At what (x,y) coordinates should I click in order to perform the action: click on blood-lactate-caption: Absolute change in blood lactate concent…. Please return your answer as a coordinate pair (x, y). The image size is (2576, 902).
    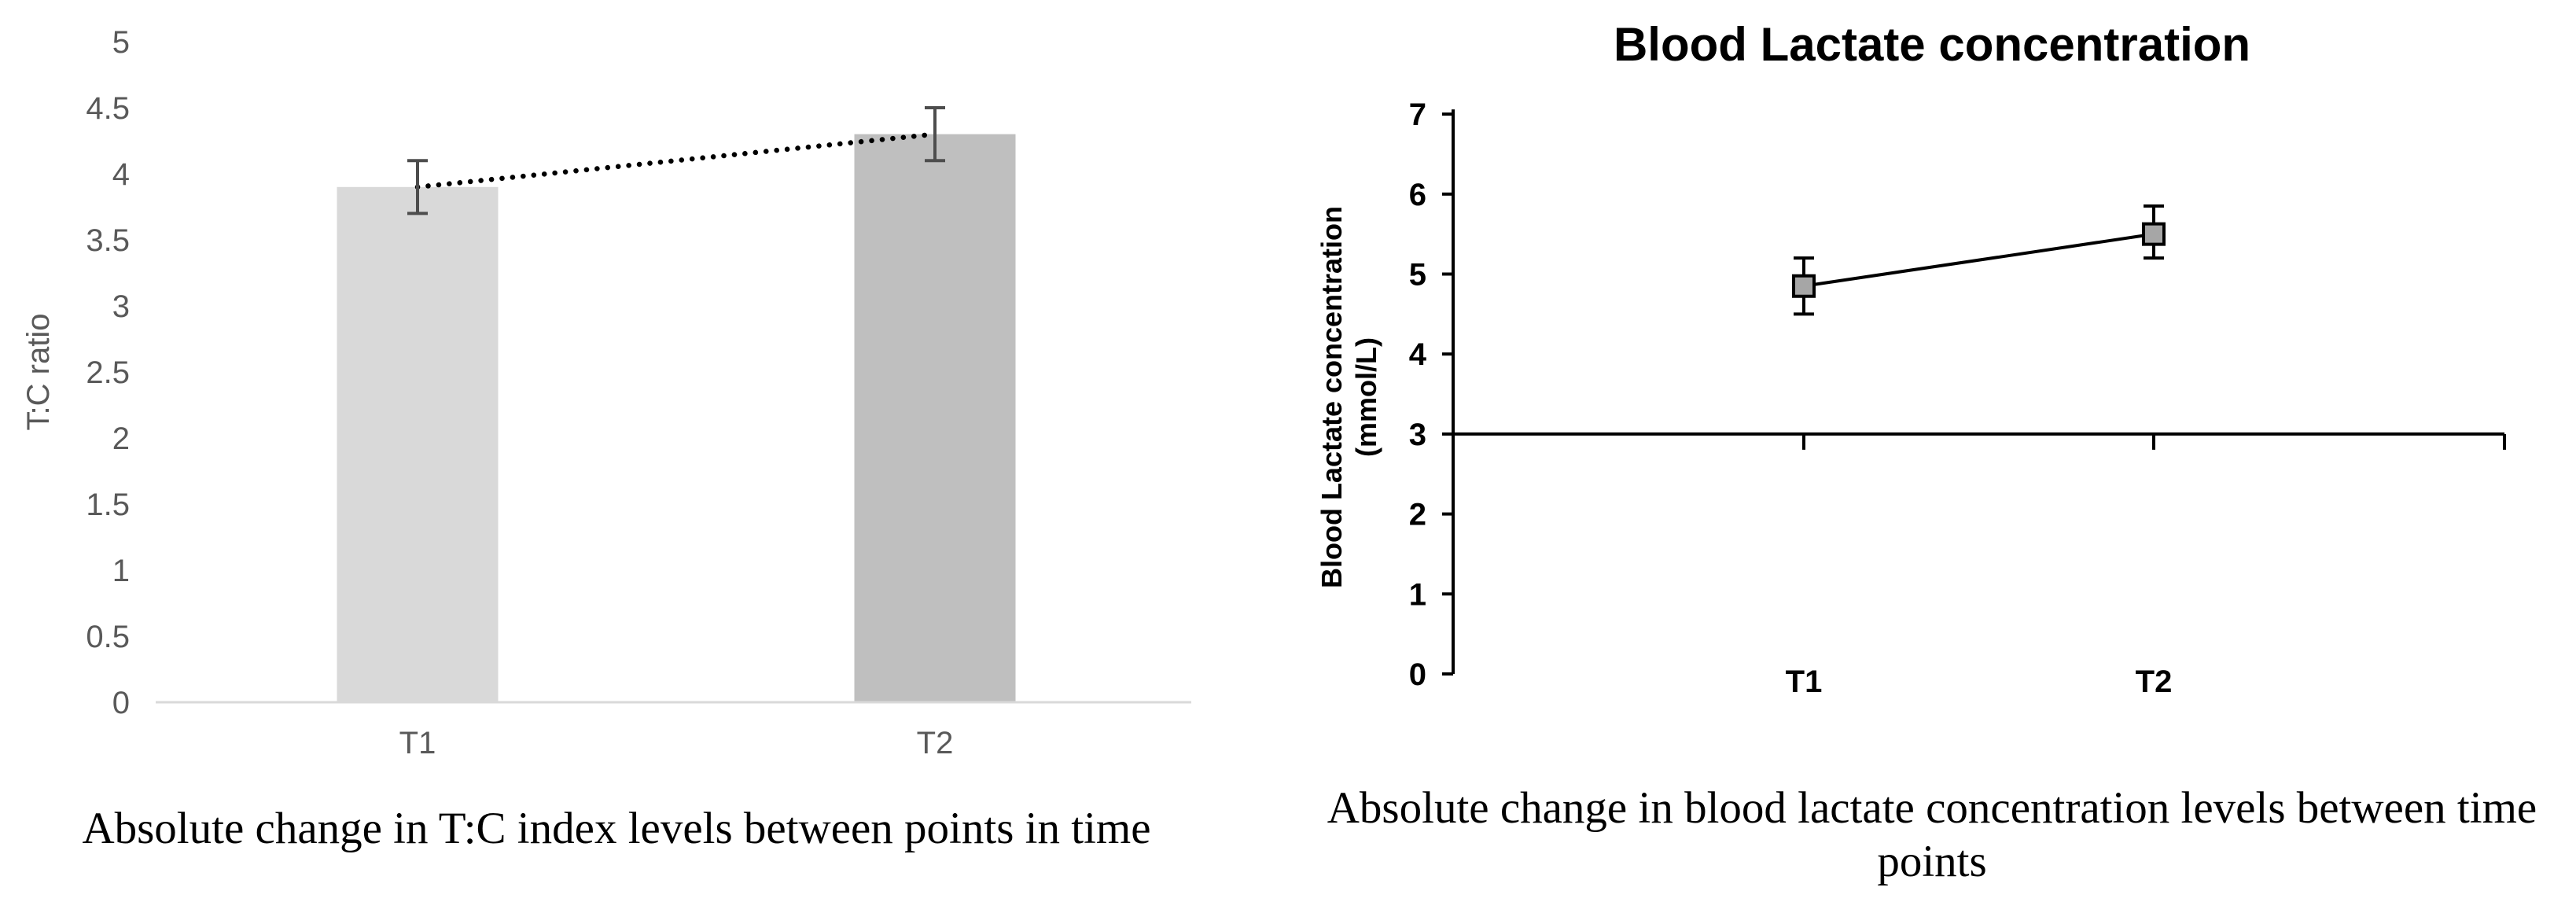
    Looking at the image, I should click on (1932, 835).